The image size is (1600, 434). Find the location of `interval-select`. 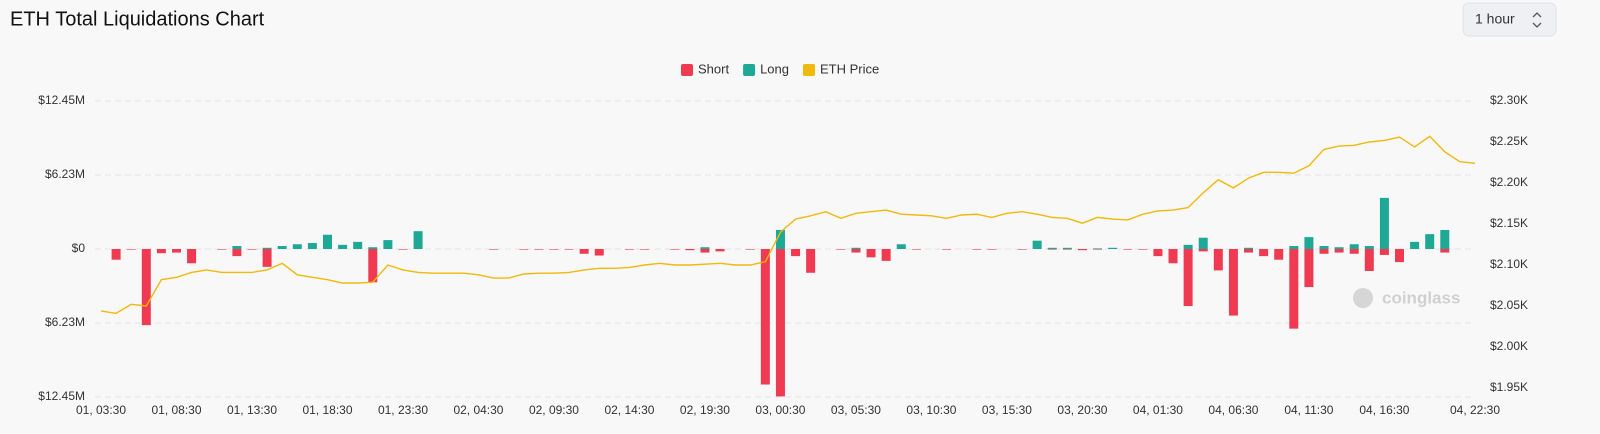

interval-select is located at coordinates (1509, 19).